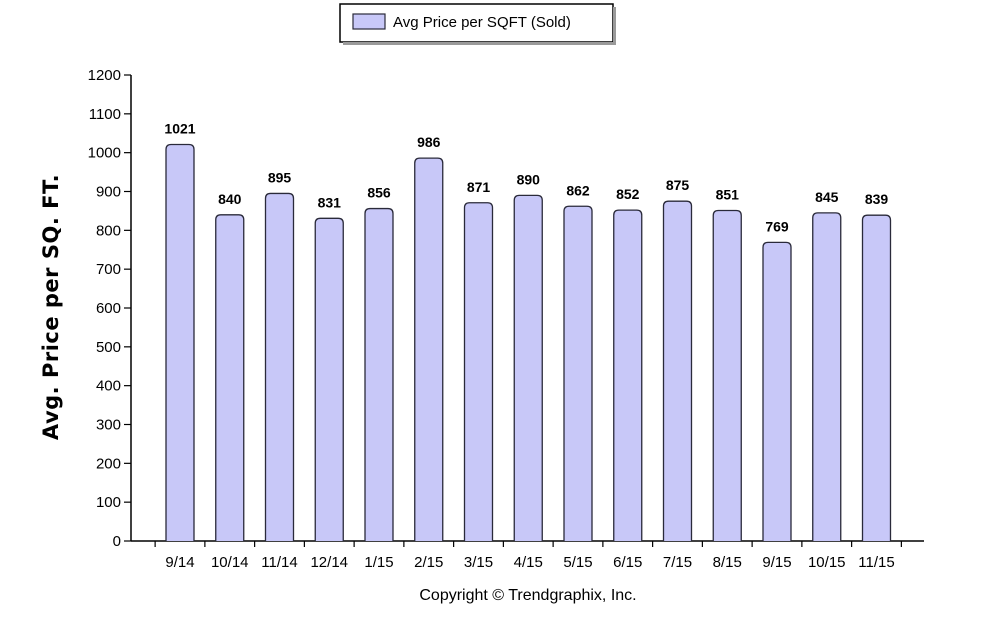  What do you see at coordinates (105, 114) in the screenshot?
I see `y-tick-label: 1100` at bounding box center [105, 114].